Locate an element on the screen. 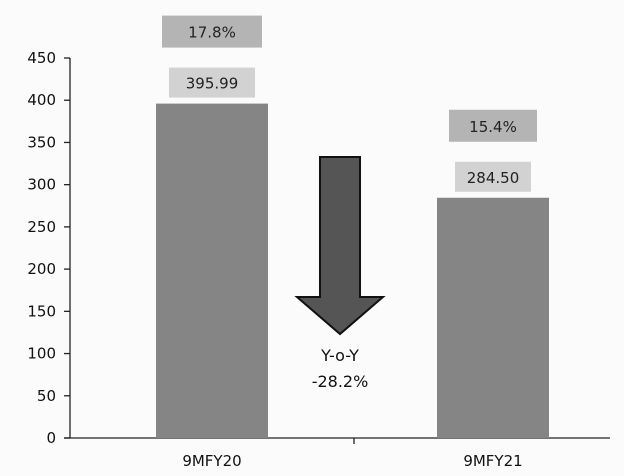 The image size is (624, 476). yoy-label: Y-o-Y is located at coordinates (339, 355).